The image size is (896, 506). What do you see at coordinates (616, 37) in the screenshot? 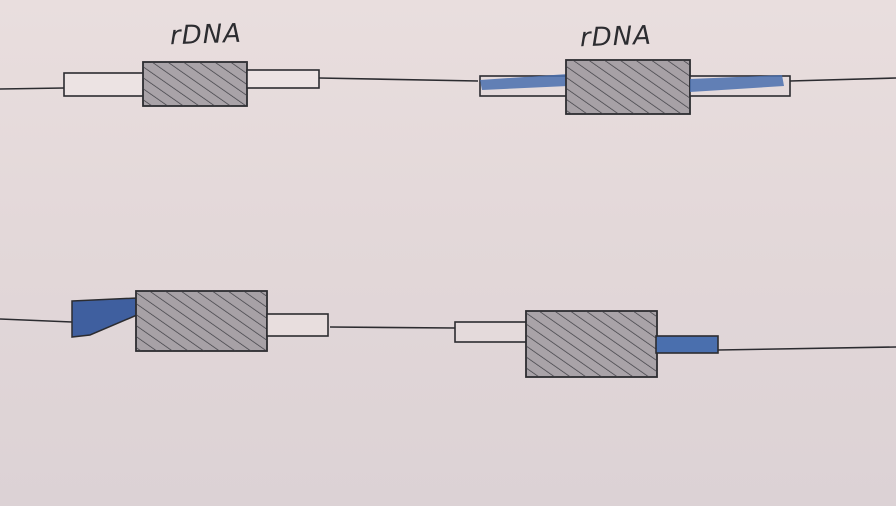
I see `rdna-label-right: rDNA` at bounding box center [616, 37].